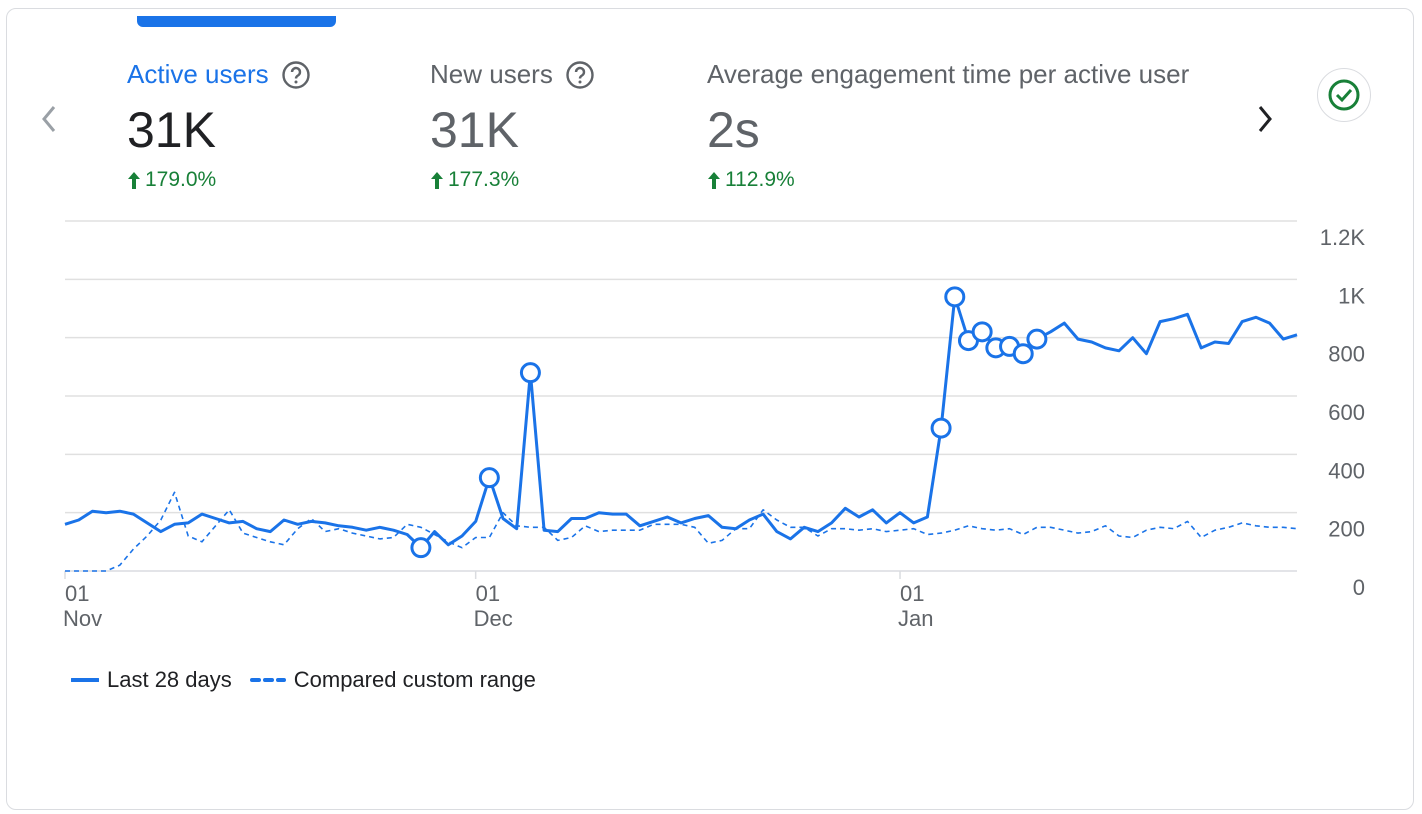  I want to click on metric-tab-new-users: New users 31K 177.3%, so click(512, 125).